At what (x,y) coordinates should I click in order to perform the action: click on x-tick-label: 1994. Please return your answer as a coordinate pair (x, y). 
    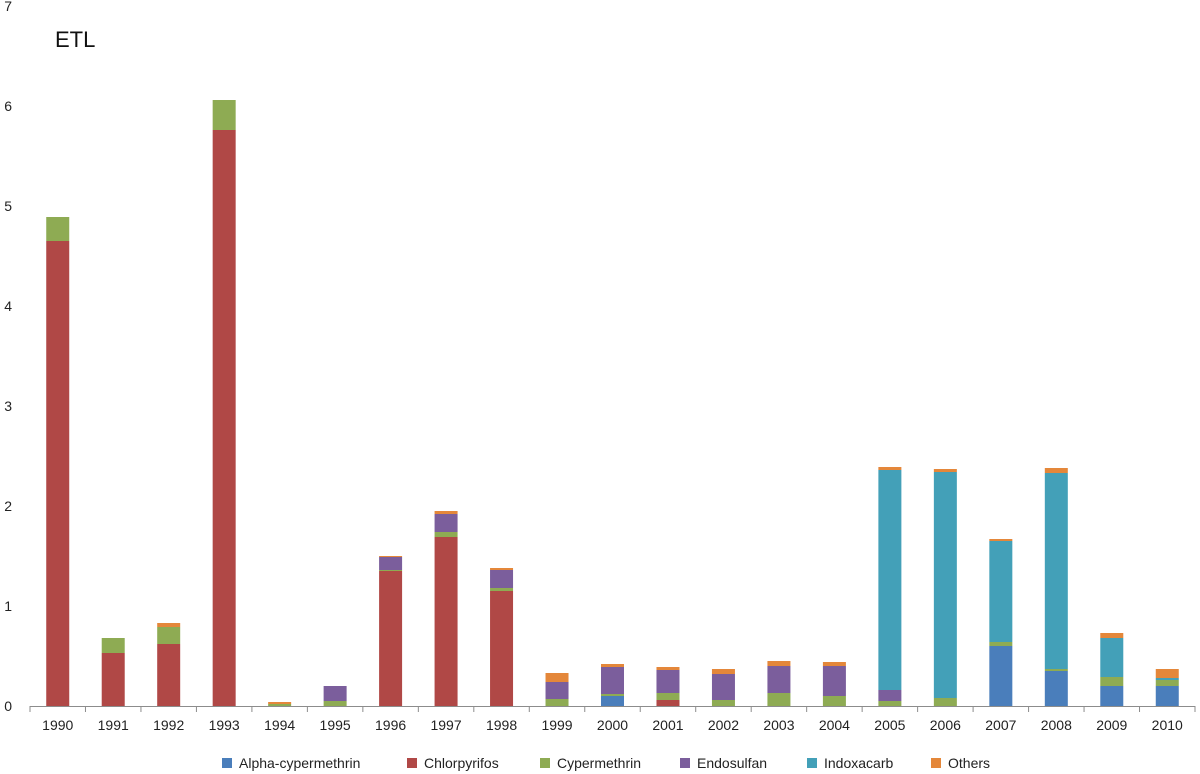
    Looking at the image, I should click on (279, 725).